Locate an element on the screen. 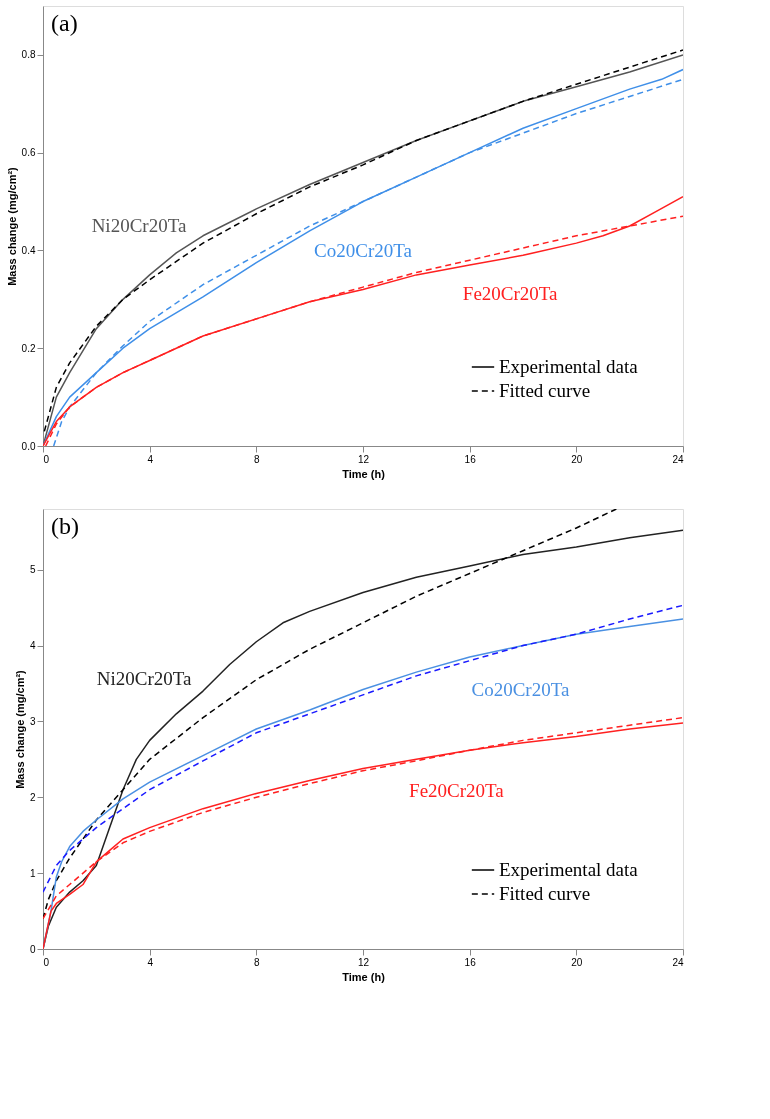 The height and width of the screenshot is (1119, 770). y-tick-label: 0.2 is located at coordinates (28, 348).